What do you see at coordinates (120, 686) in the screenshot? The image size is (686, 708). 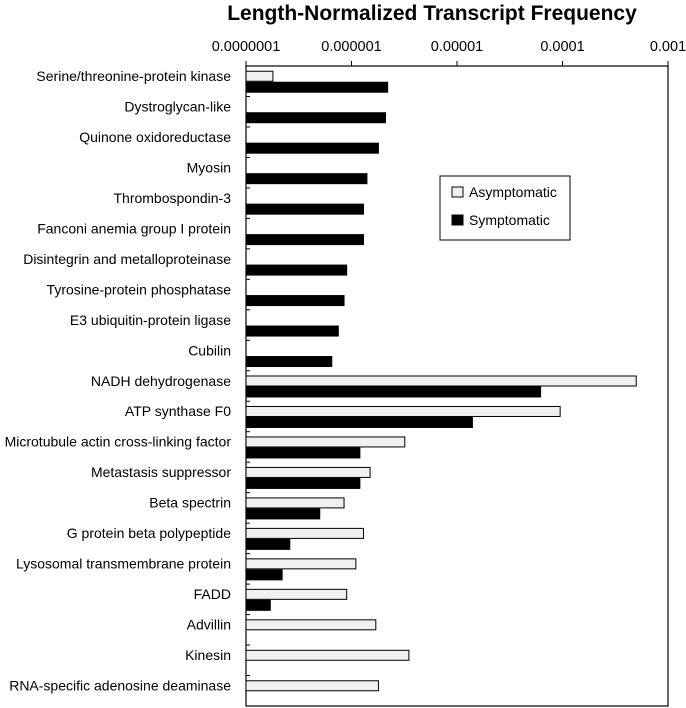 I see `category-label: RNA-specific adenosine deaminase` at bounding box center [120, 686].